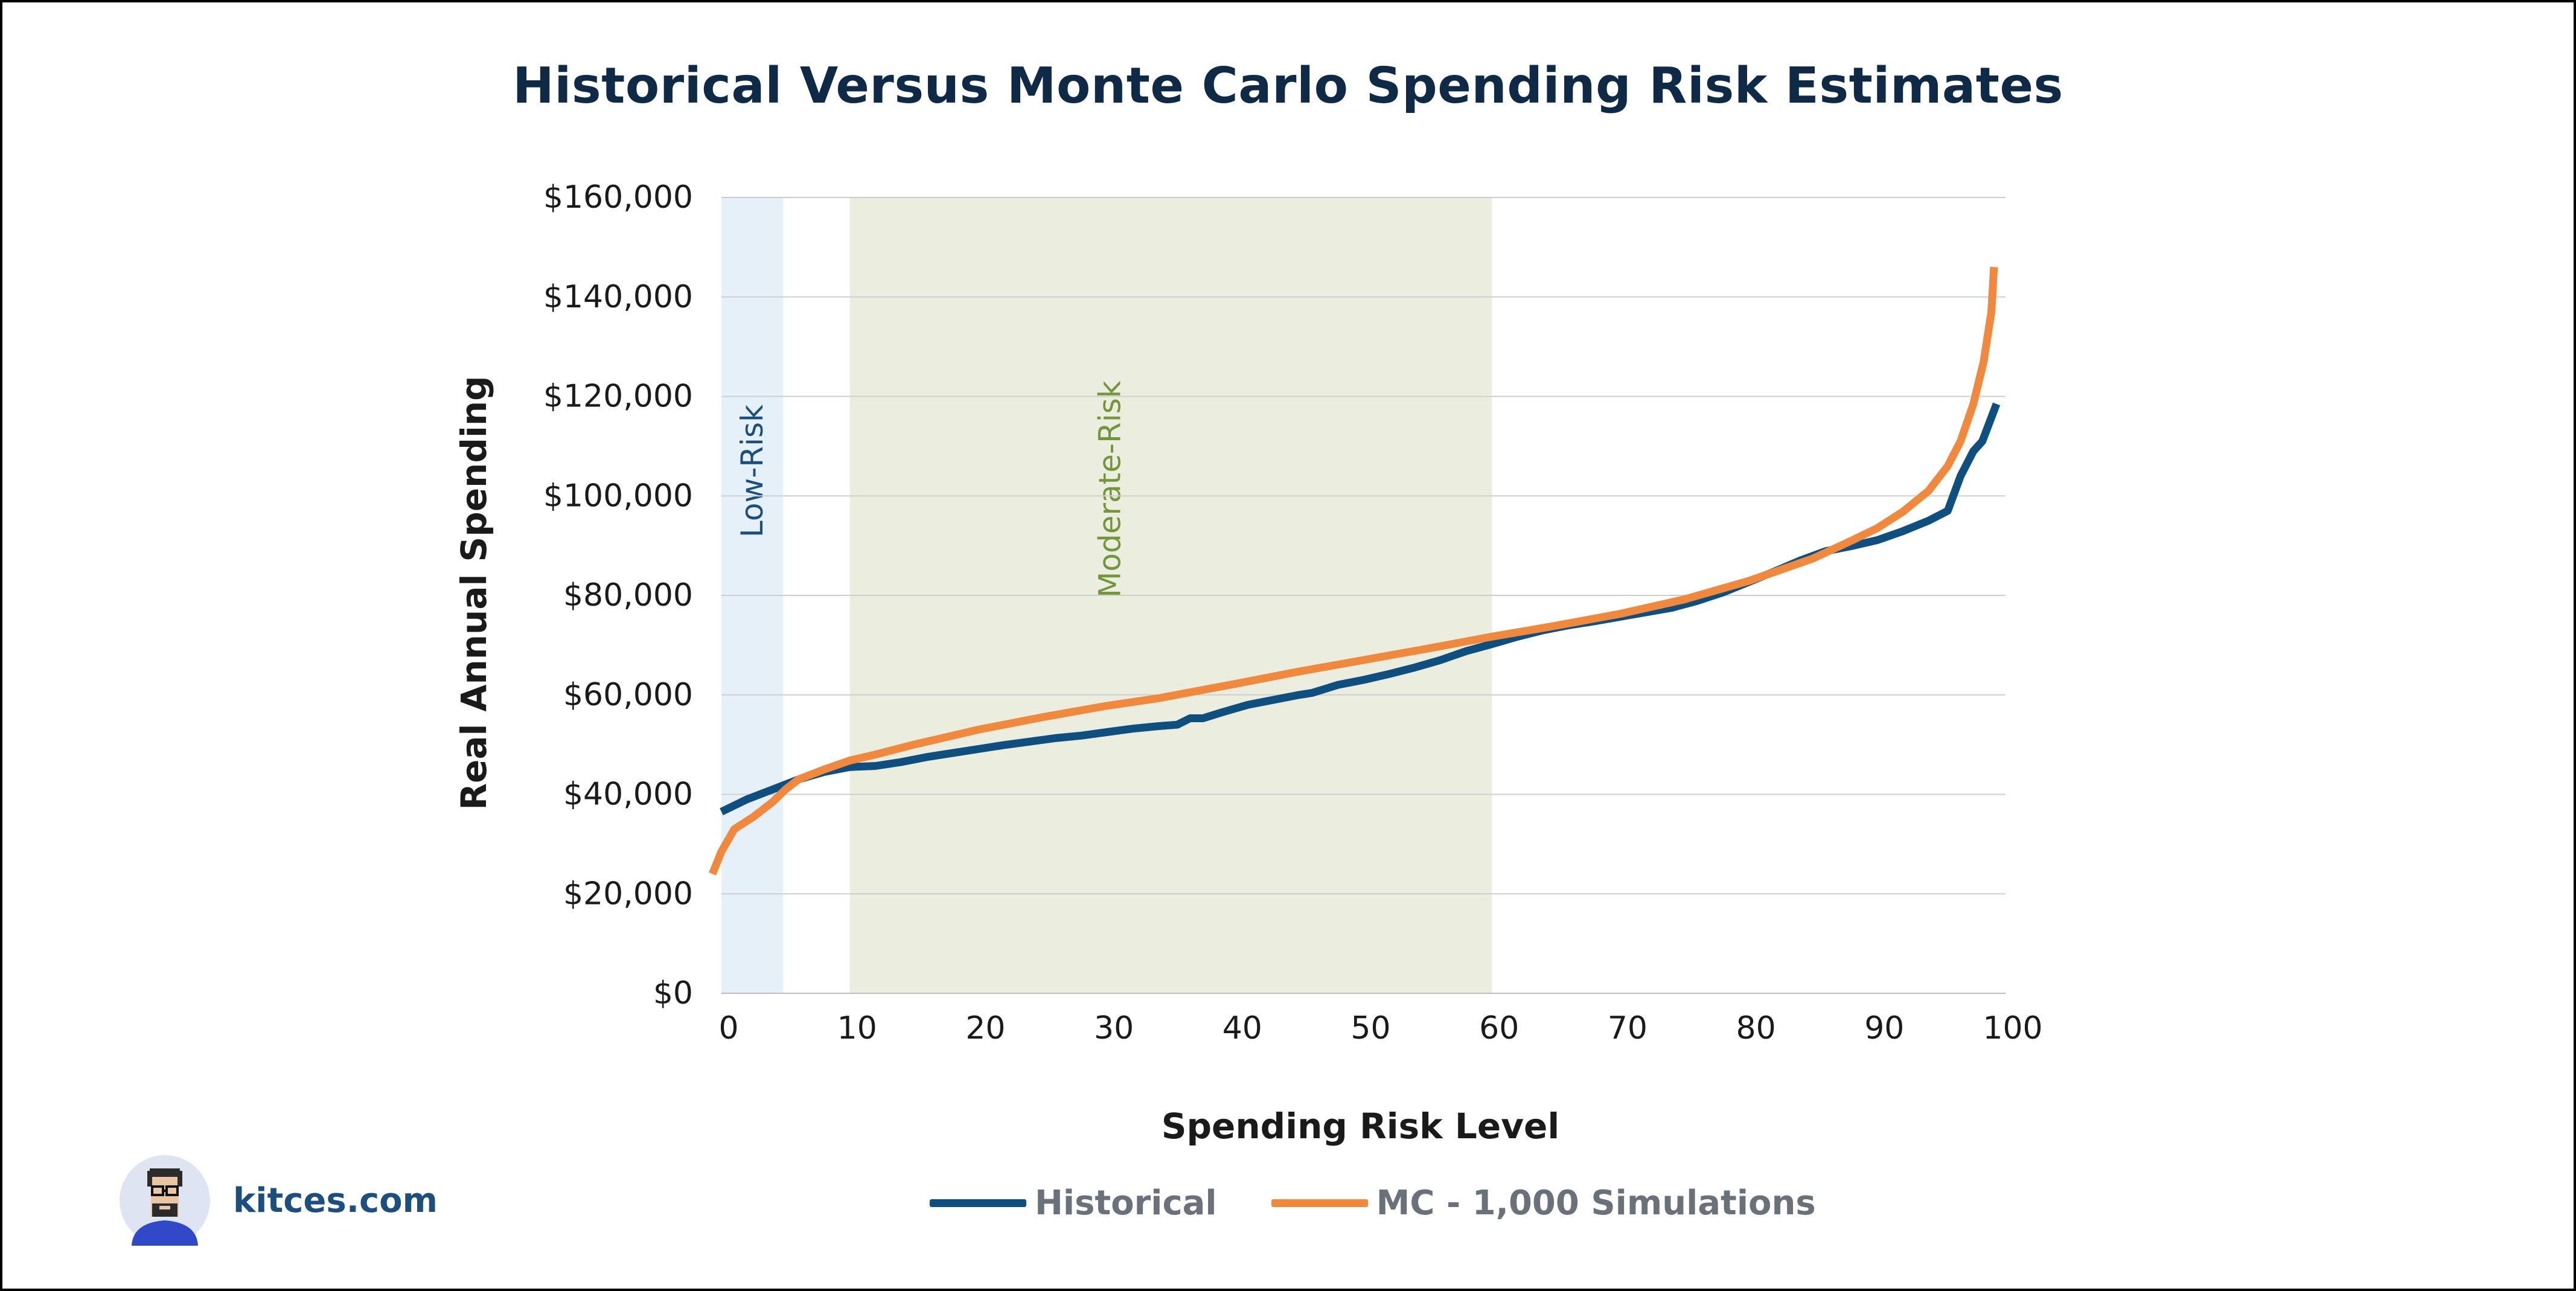  What do you see at coordinates (336, 1200) in the screenshot?
I see `brand-name: kitces.com` at bounding box center [336, 1200].